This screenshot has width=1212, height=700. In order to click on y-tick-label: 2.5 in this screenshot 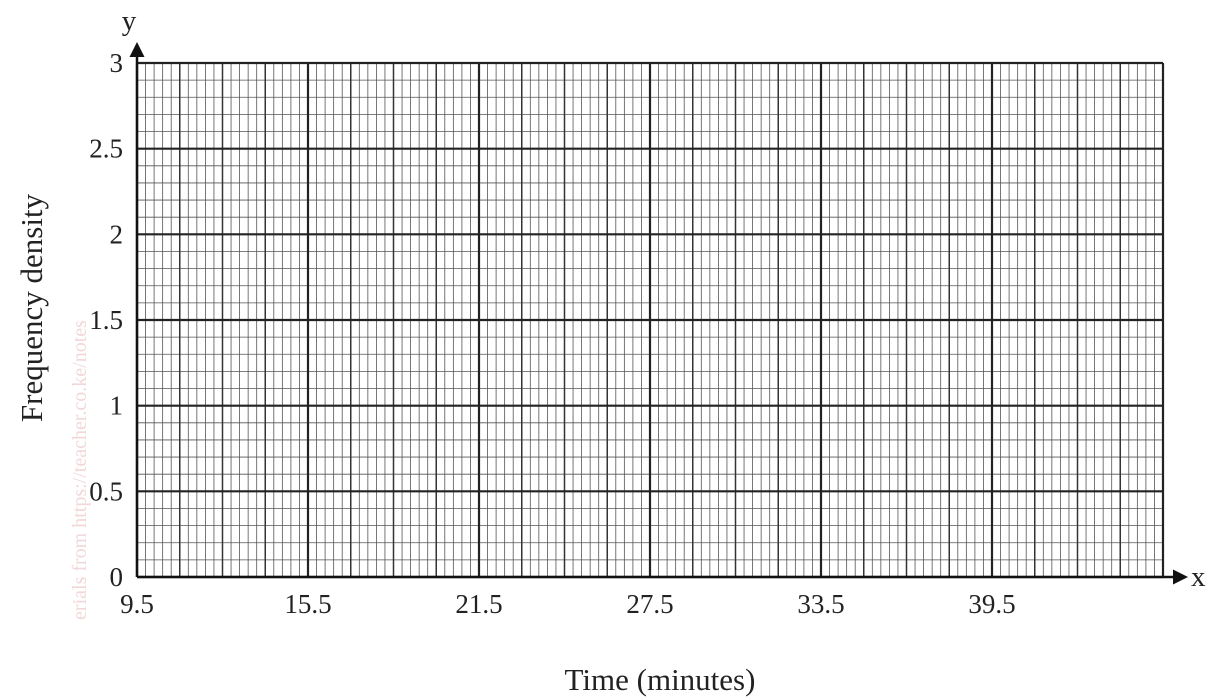, I will do `click(106, 149)`.